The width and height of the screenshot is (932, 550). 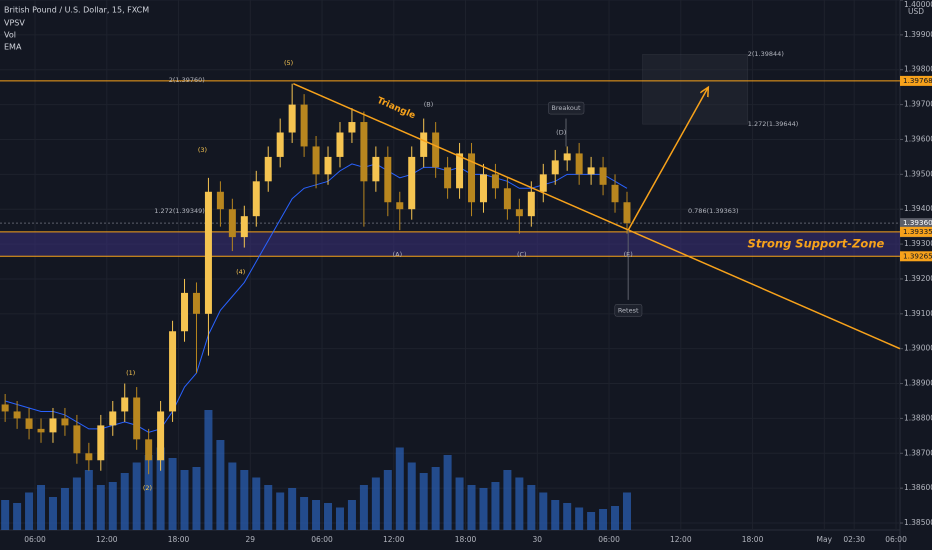 I want to click on price-label-box, so click(x=916, y=223).